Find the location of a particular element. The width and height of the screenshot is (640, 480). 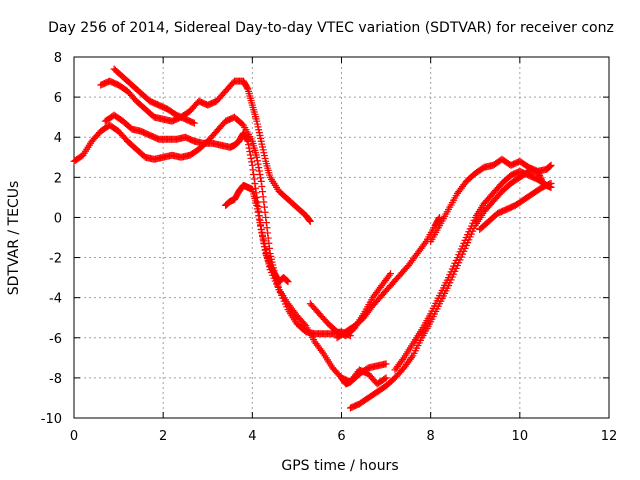

y-axis-label: SDTVAR / TECUs is located at coordinates (14, 238).